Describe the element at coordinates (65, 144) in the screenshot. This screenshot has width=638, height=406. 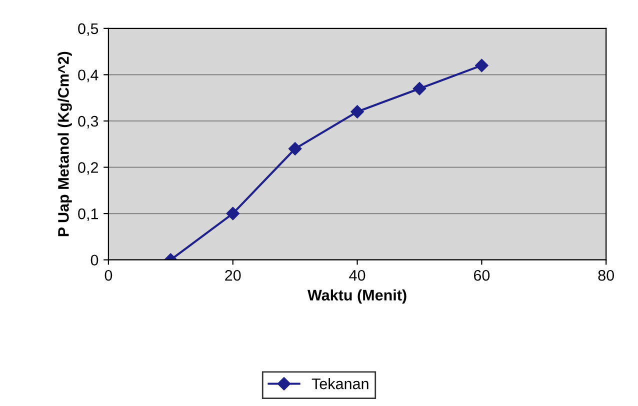
I see `y-axis-title: P Uap Metanol (Kg/Cm^2)` at that location.